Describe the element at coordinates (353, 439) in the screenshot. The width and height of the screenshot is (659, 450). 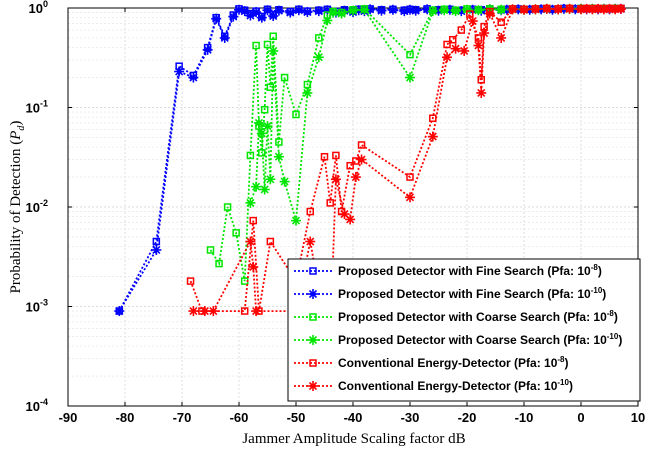
I see `x-axis-label: Jammer Amplitude Scaling factor dB` at that location.